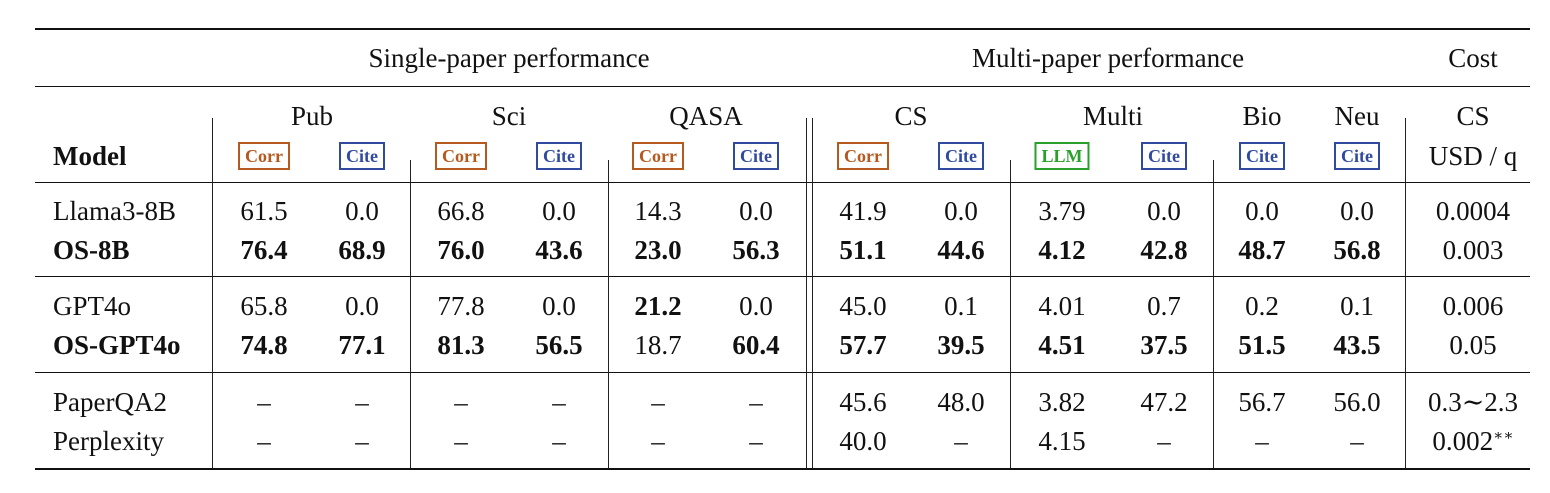 Image resolution: width=1550 pixels, height=493 pixels. I want to click on cell-cs-cite: 0.0, so click(961, 211).